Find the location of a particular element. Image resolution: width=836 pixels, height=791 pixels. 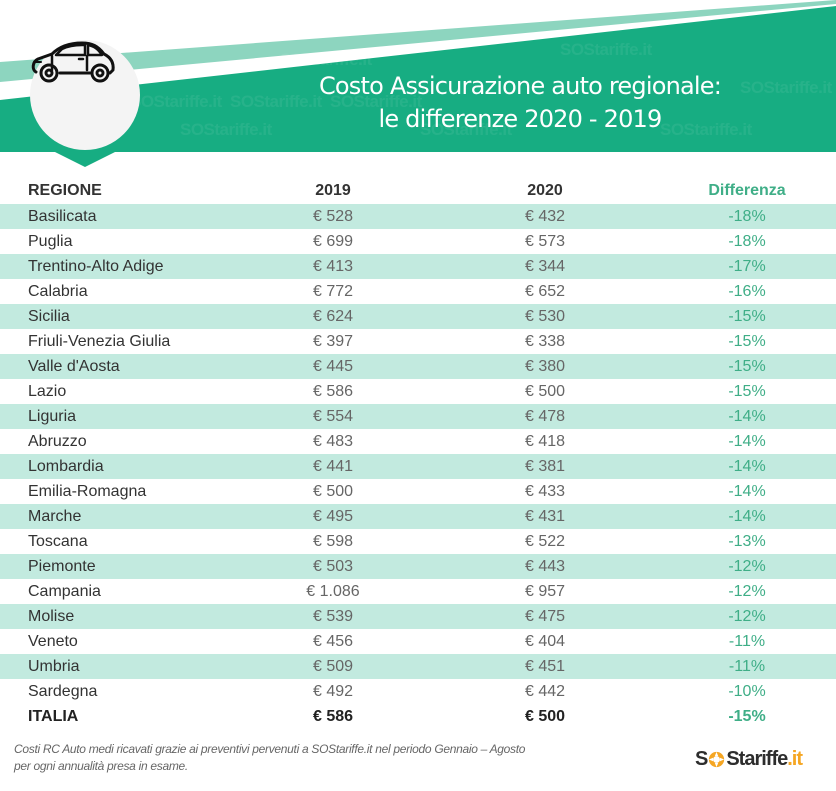

logo-text-s: S is located at coordinates (701, 758).